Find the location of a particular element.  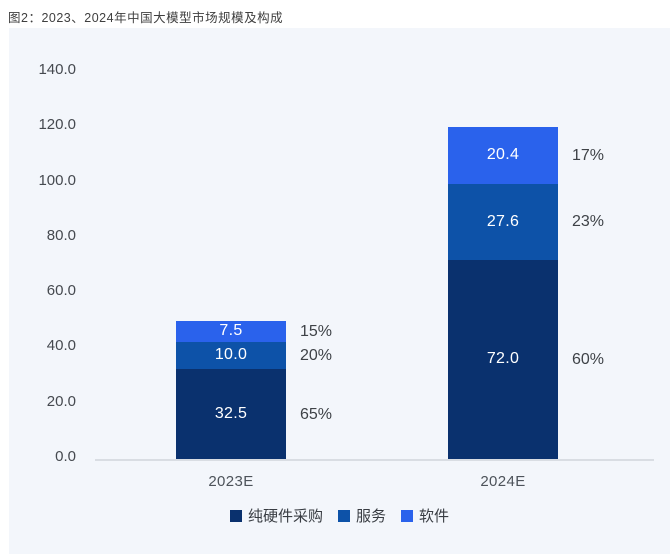

bar-segment-2023E: 10.0 is located at coordinates (231, 355).